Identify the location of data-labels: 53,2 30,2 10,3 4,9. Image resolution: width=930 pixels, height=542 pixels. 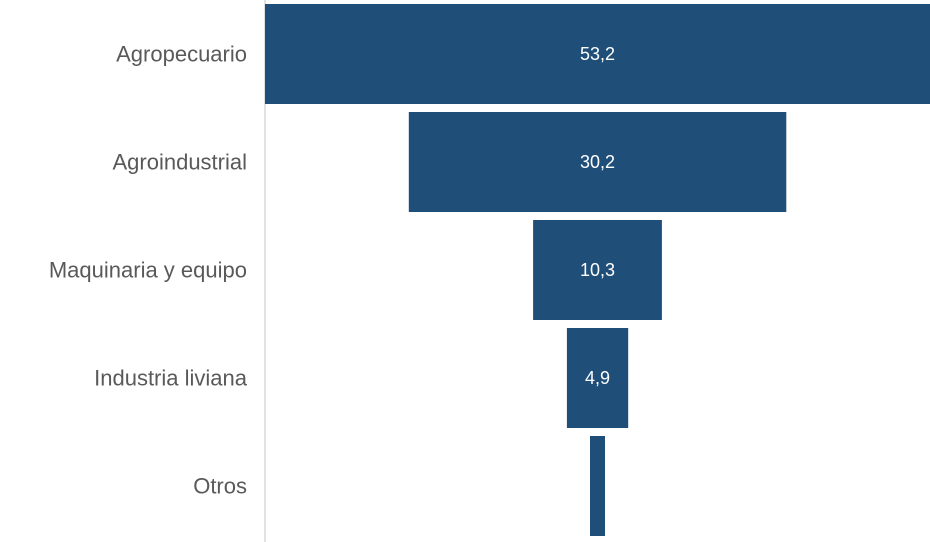
(597, 216).